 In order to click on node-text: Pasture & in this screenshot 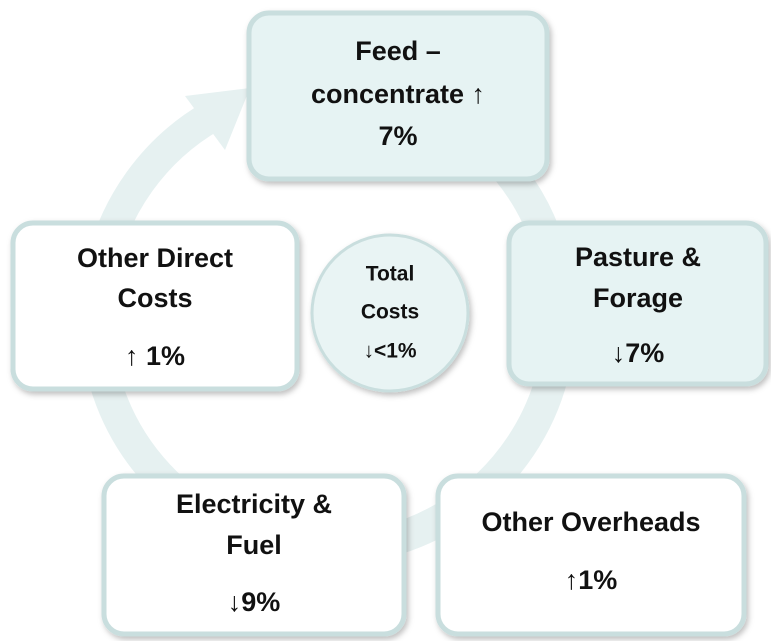, I will do `click(638, 257)`.